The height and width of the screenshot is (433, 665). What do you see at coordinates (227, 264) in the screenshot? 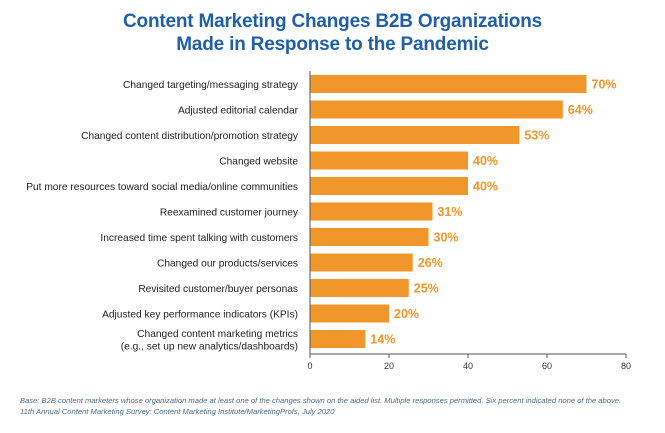
I see `category-label: Changed our products/services` at bounding box center [227, 264].